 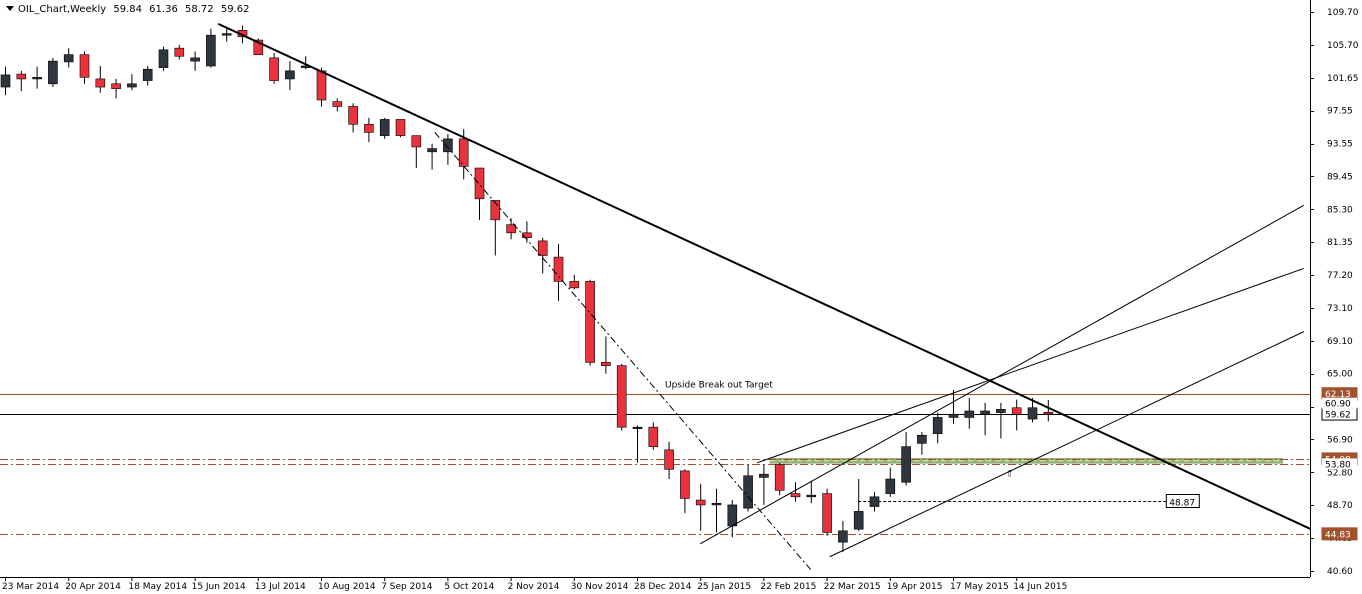 I want to click on time-tick-label: 25 Jan 2015, so click(x=724, y=587).